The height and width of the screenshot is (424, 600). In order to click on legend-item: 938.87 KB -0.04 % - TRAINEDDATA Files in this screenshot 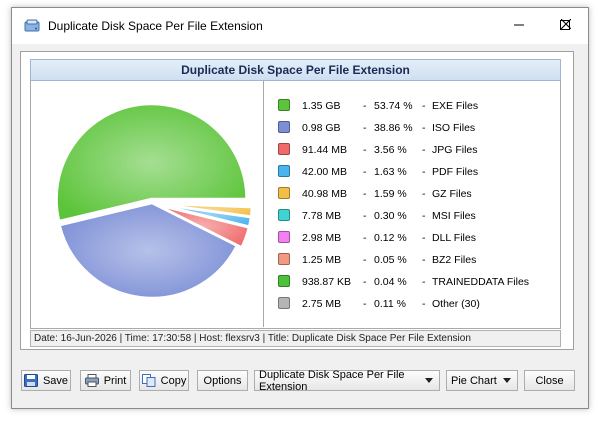, I will do `click(412, 282)`.